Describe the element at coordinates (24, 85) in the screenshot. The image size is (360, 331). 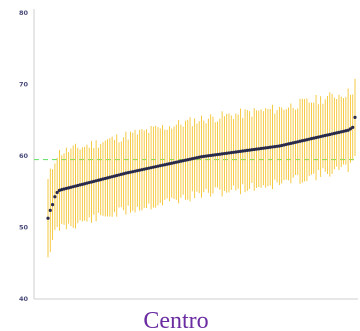
I see `y-tick-label: 70` at that location.